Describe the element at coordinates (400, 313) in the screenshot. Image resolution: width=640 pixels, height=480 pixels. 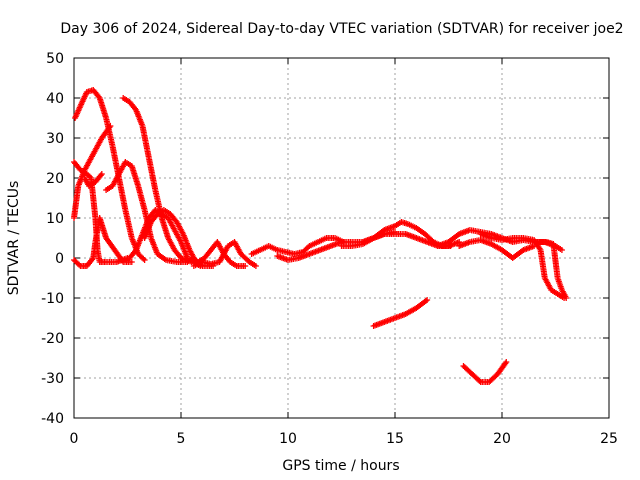
I see `series-arc-p` at that location.